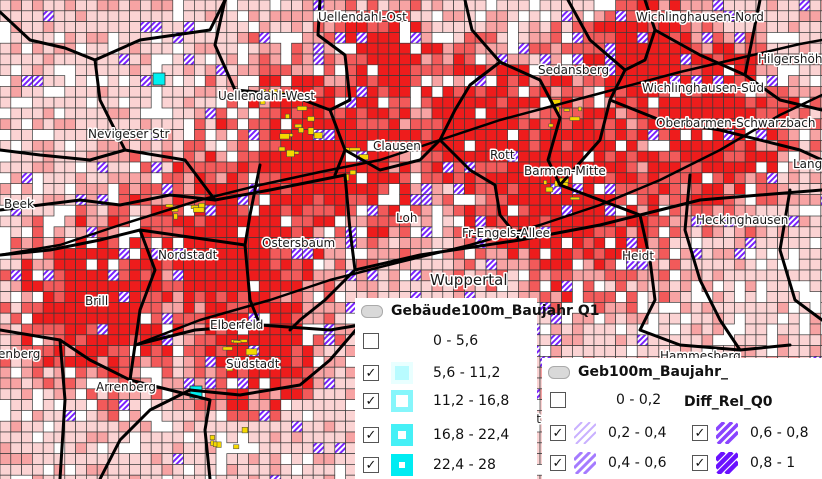 The height and width of the screenshot is (479, 822). I want to click on legend-item: ✓ 5,6 - 11,2, so click(431, 373).